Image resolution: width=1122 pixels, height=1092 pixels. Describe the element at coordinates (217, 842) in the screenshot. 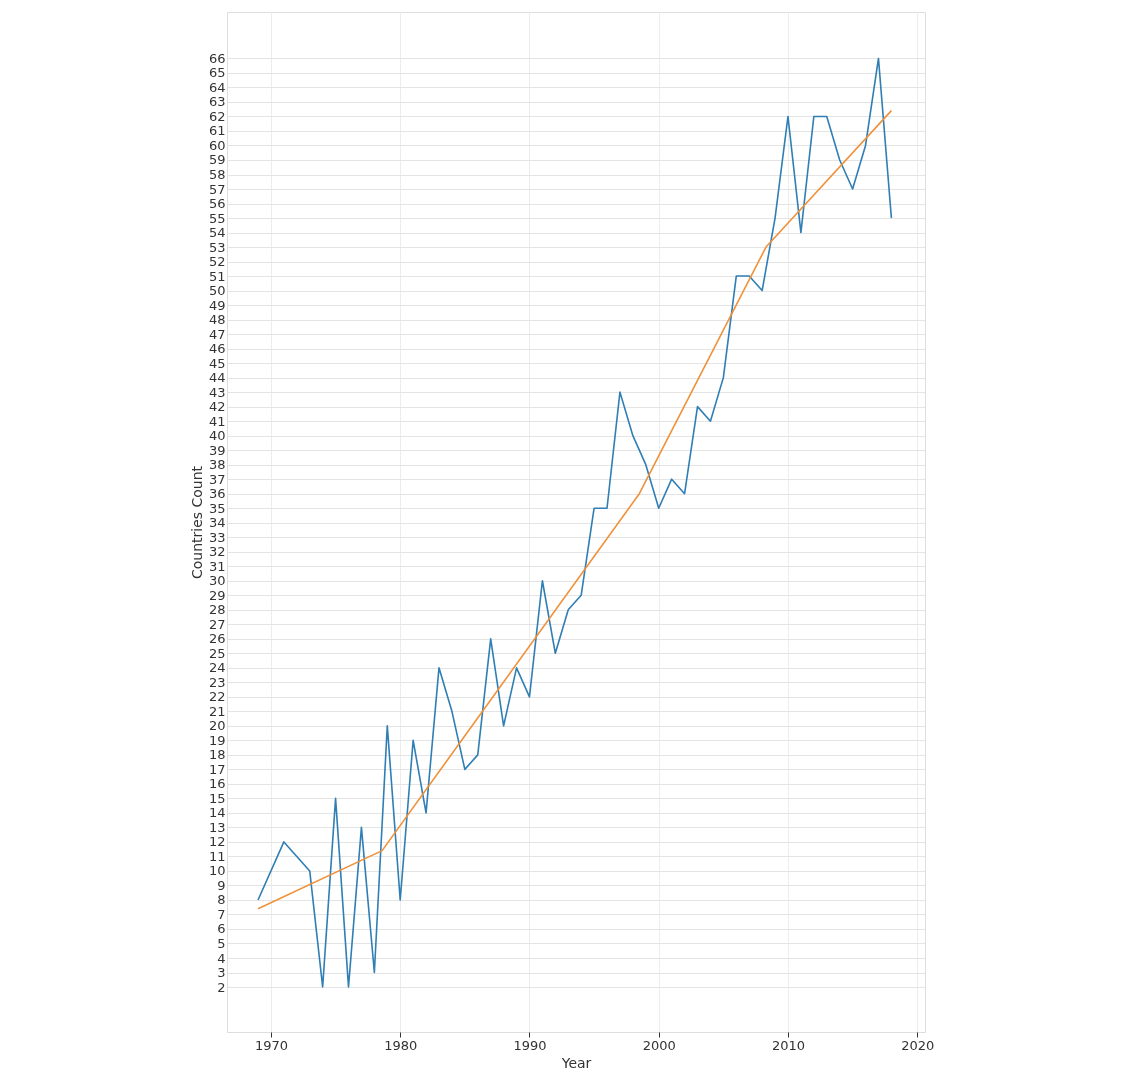

I see `y-tick-label: 12` at that location.